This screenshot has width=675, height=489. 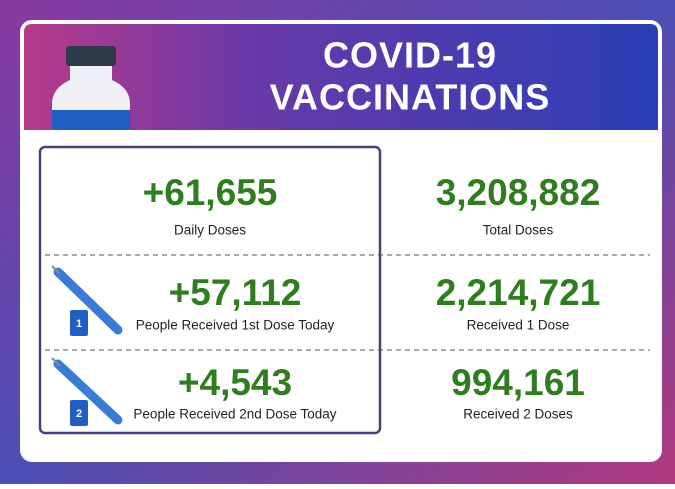 I want to click on title-line: VACCINATIONS, so click(x=410, y=97).